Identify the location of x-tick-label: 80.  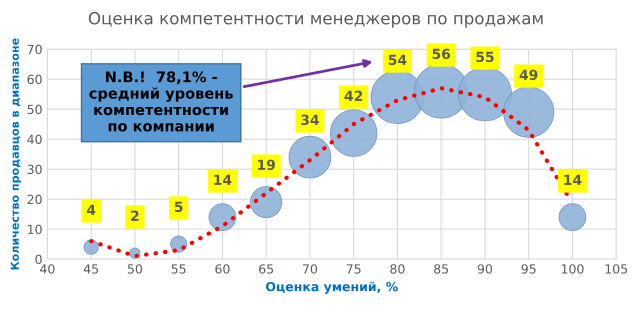
(397, 269).